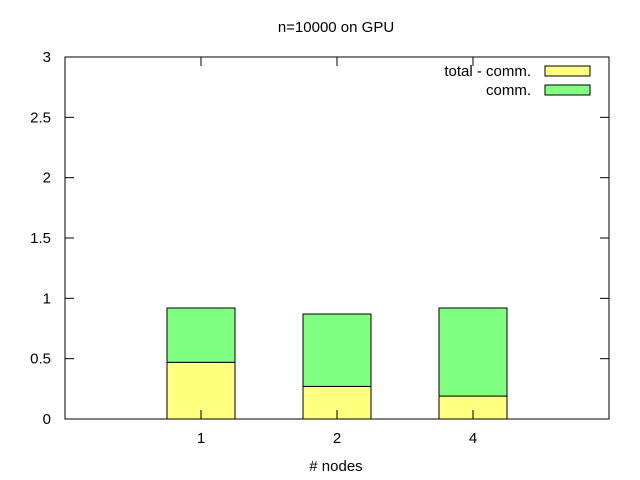  What do you see at coordinates (337, 438) in the screenshot?
I see `x-tick-label: 2` at bounding box center [337, 438].